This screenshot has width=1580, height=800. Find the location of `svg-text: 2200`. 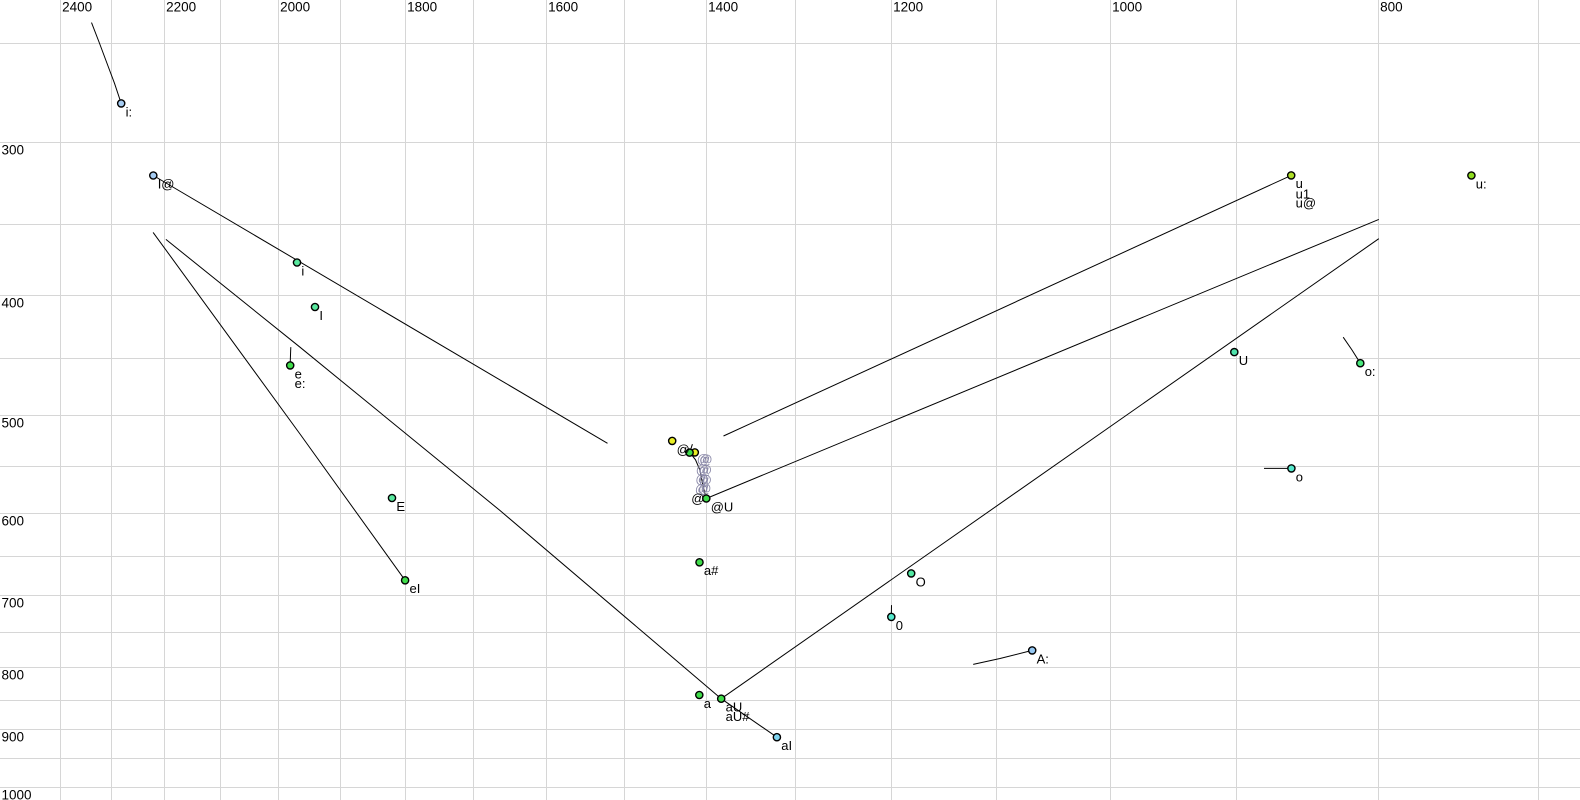

svg-text: 2200 is located at coordinates (181, 7).